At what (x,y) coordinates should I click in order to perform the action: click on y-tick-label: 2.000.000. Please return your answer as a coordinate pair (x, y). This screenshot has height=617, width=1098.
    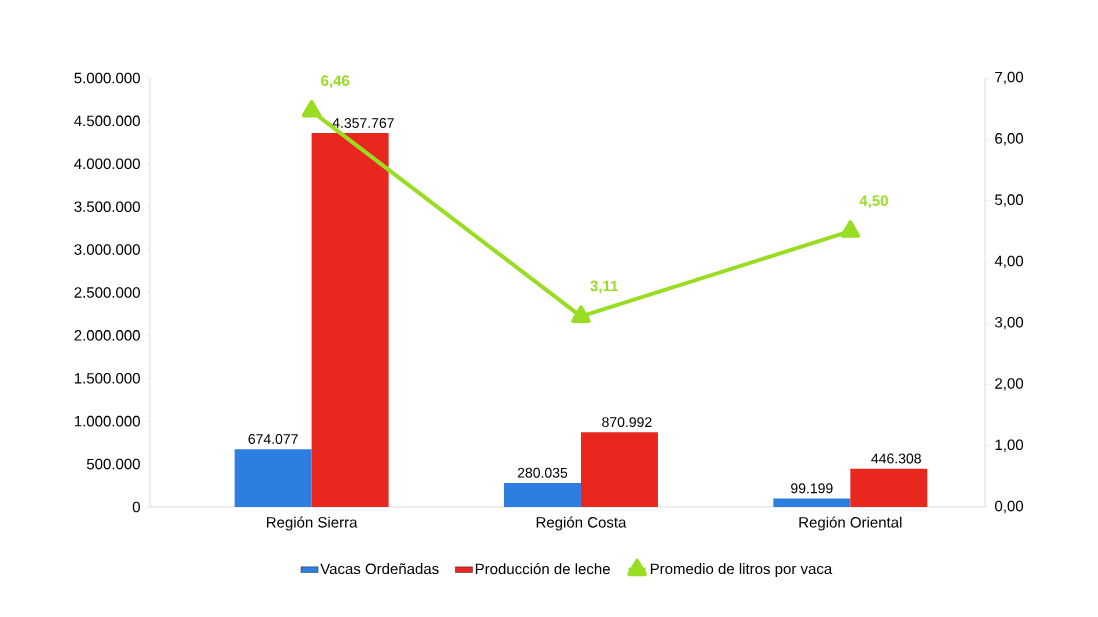
    Looking at the image, I should click on (107, 335).